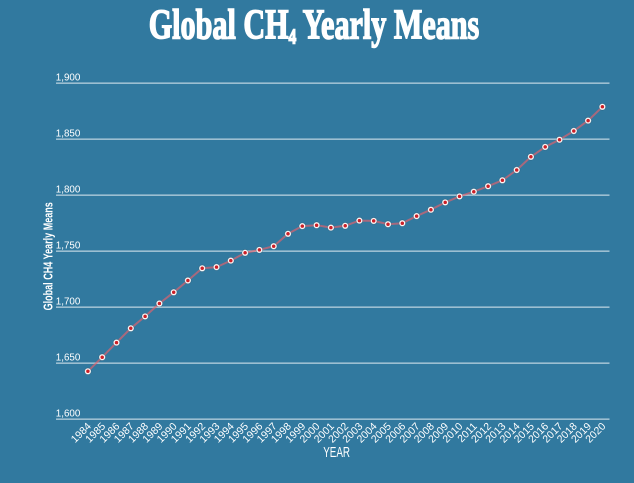 This screenshot has width=634, height=483. What do you see at coordinates (336, 452) in the screenshot?
I see `svg-text: YEAR` at bounding box center [336, 452].